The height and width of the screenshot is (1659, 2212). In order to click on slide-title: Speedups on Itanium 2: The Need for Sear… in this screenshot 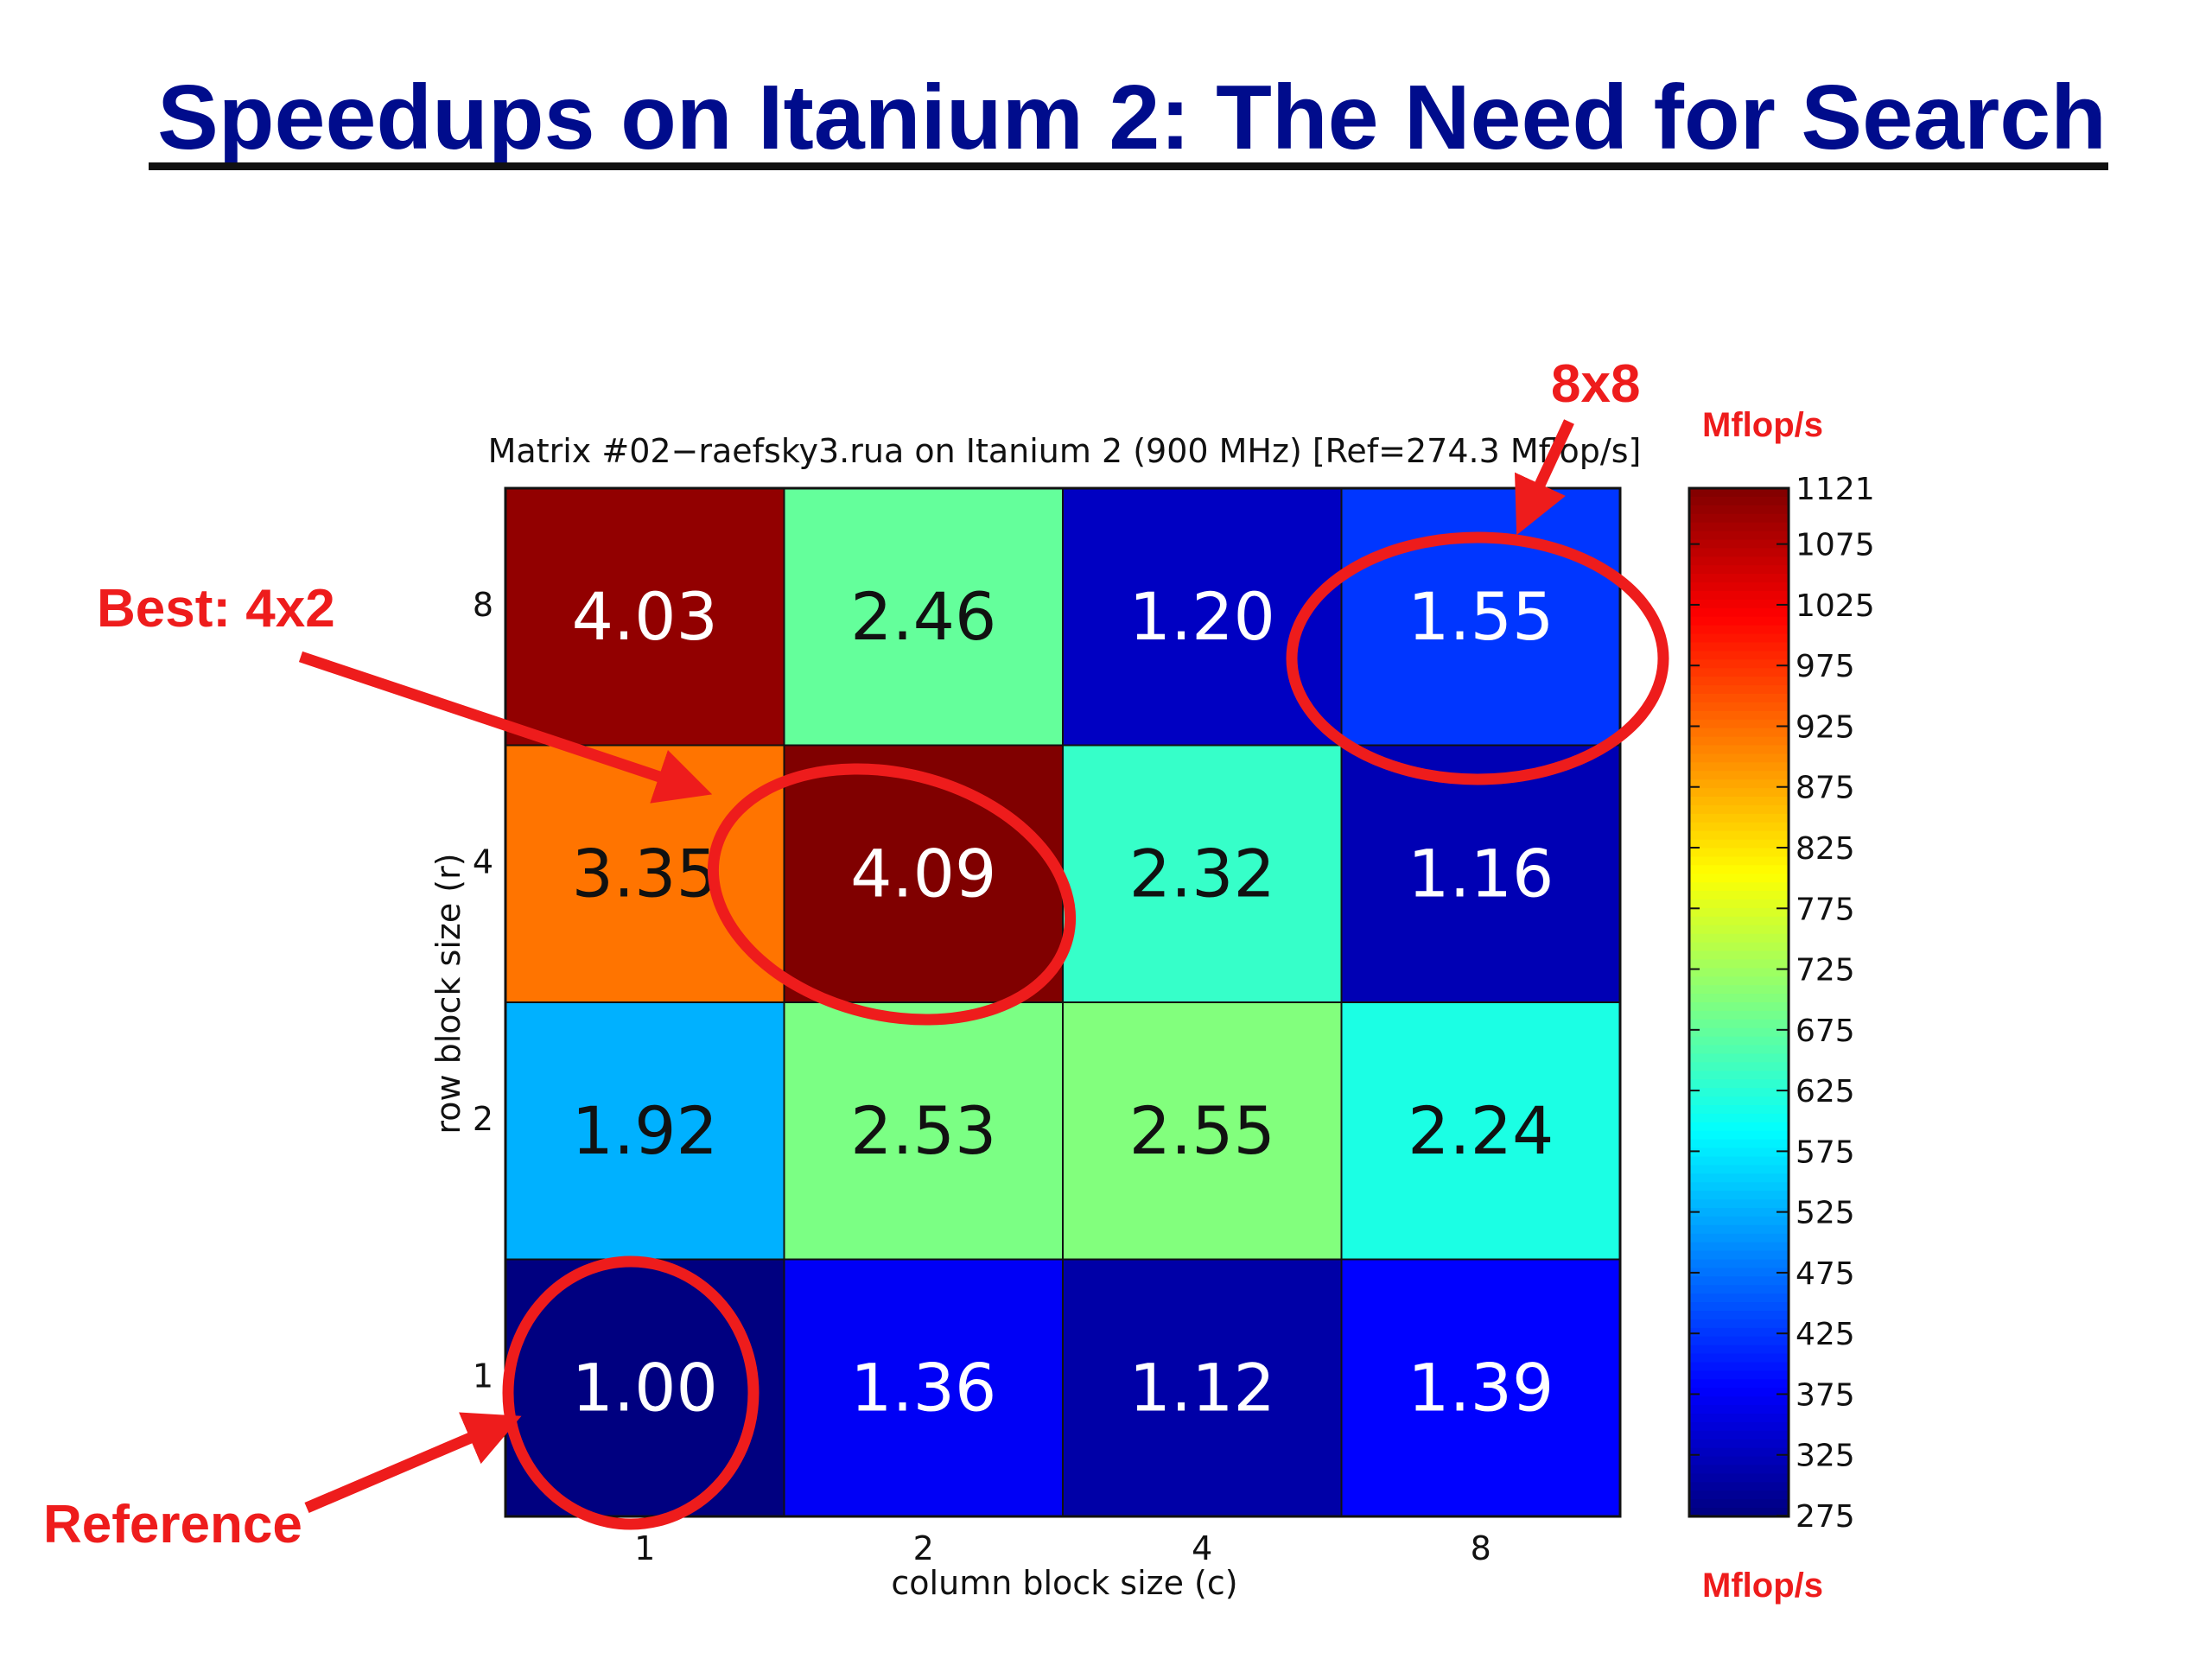, I will do `click(1132, 117)`.